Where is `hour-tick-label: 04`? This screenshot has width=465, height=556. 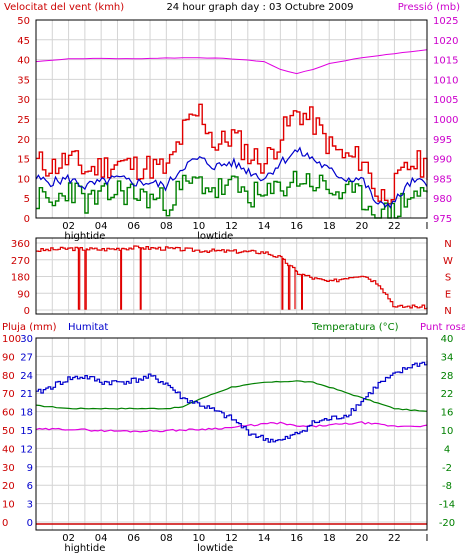
hour-tick-label: 04 is located at coordinates (101, 226).